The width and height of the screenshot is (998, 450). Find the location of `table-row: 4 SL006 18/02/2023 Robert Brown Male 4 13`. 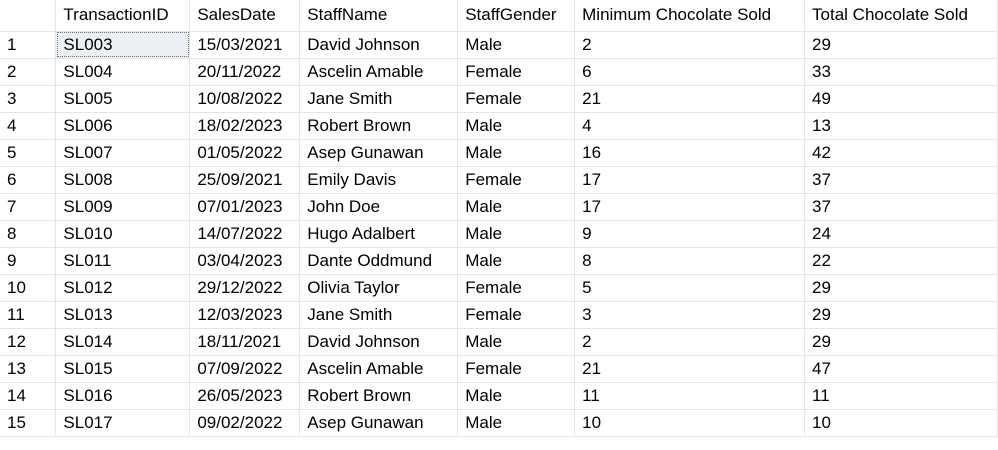

table-row: 4 SL006 18/02/2023 Robert Brown Male 4 13 is located at coordinates (499, 126).